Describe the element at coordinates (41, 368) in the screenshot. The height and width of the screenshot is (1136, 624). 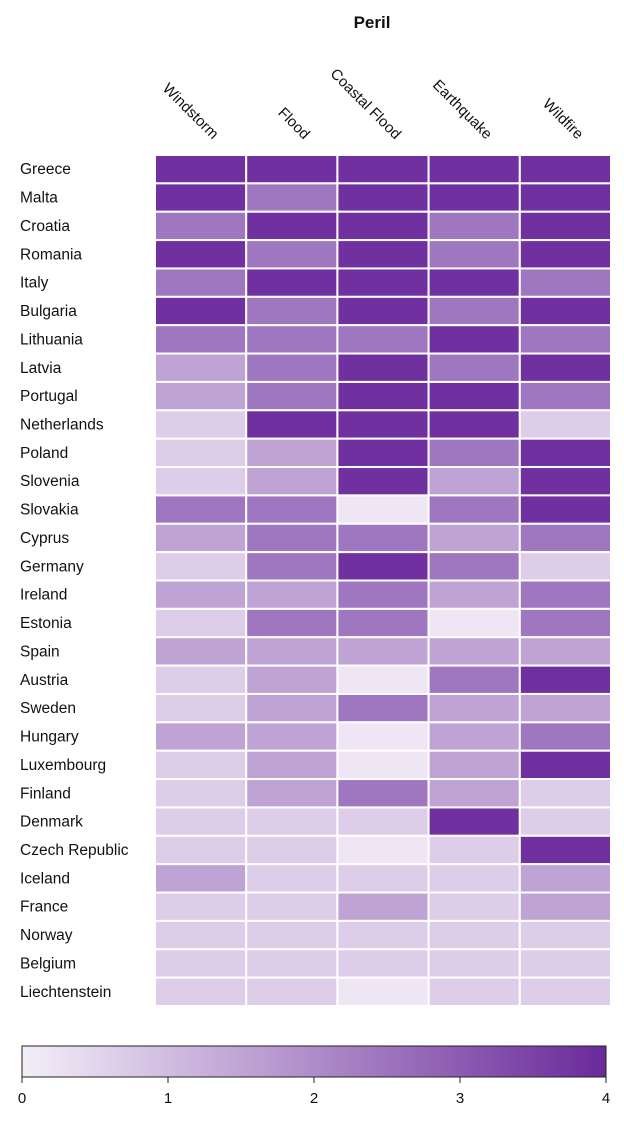
I see `row-label: Latvia` at that location.